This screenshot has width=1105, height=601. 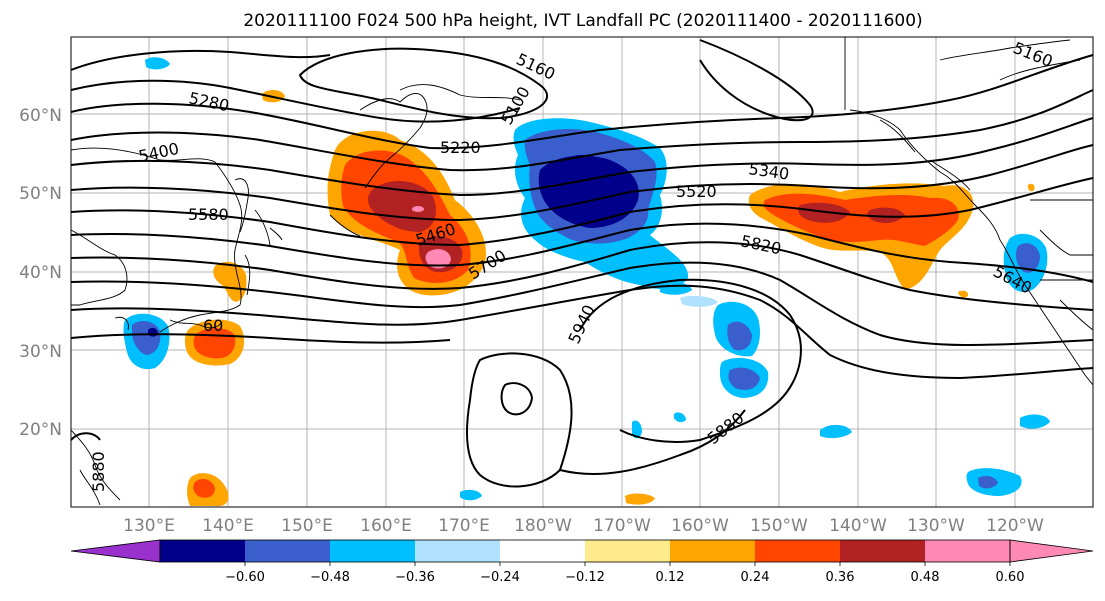 I want to click on colorbar-tick-label: −0.24, so click(x=500, y=577).